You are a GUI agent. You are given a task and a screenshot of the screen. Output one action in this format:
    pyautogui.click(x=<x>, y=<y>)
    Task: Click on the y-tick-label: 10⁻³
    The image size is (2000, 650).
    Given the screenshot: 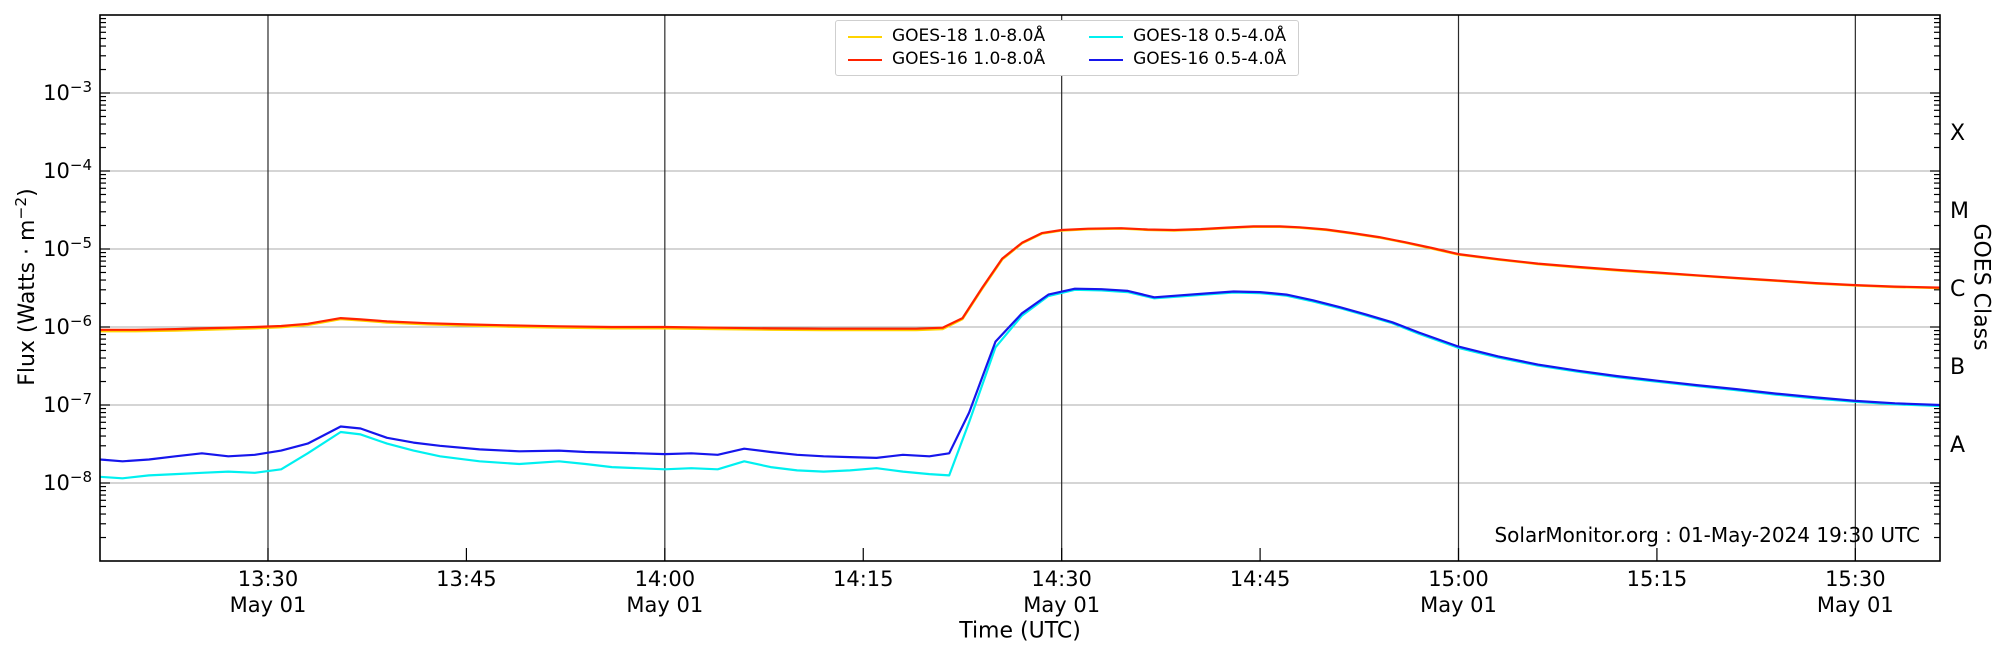 What is the action you would take?
    pyautogui.click(x=67, y=91)
    